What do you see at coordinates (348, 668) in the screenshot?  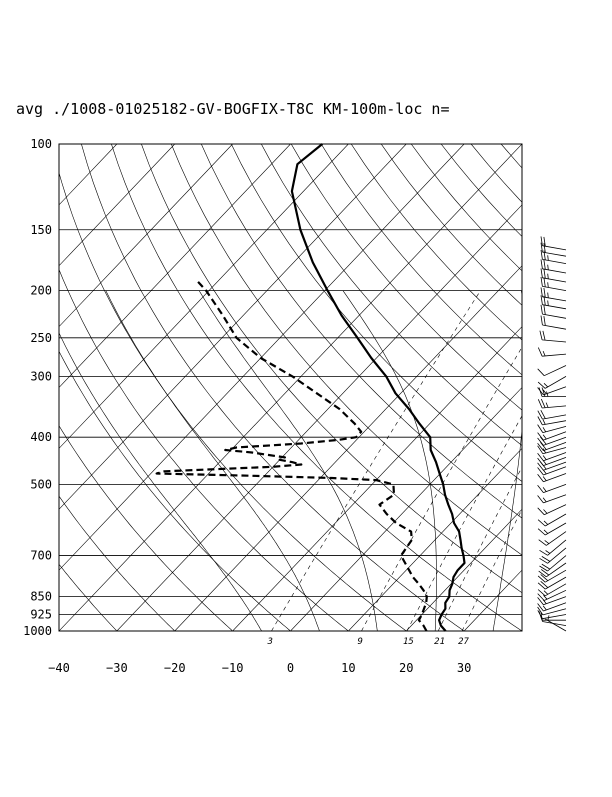 I see `temperature-tick-label: 10` at bounding box center [348, 668].